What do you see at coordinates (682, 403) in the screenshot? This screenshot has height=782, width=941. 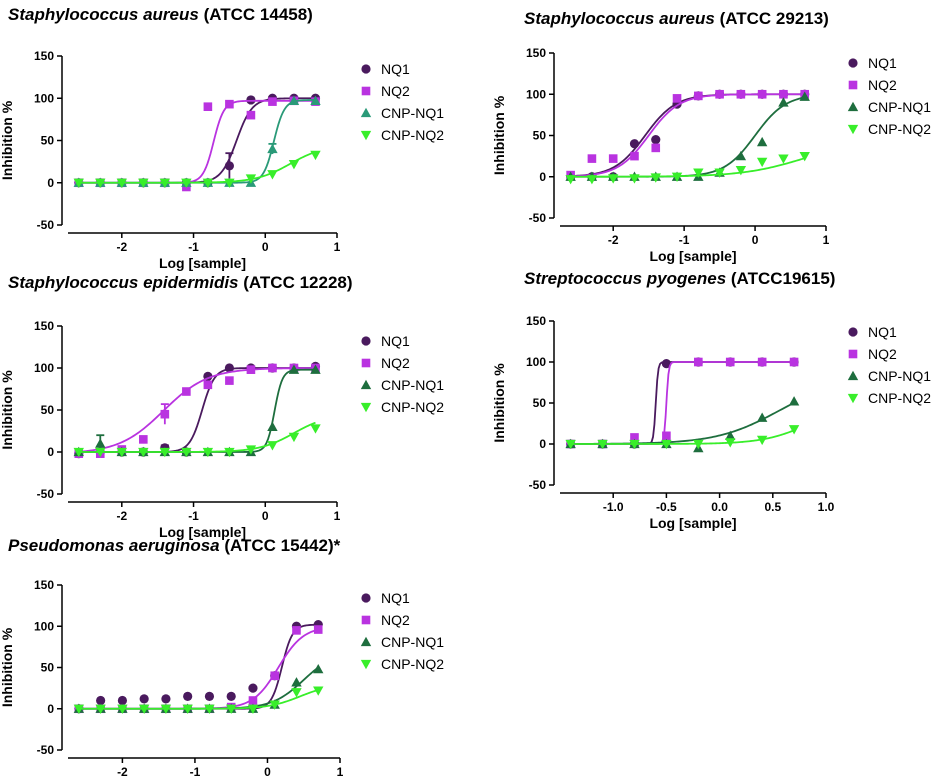 I see `series-nq2` at bounding box center [682, 403].